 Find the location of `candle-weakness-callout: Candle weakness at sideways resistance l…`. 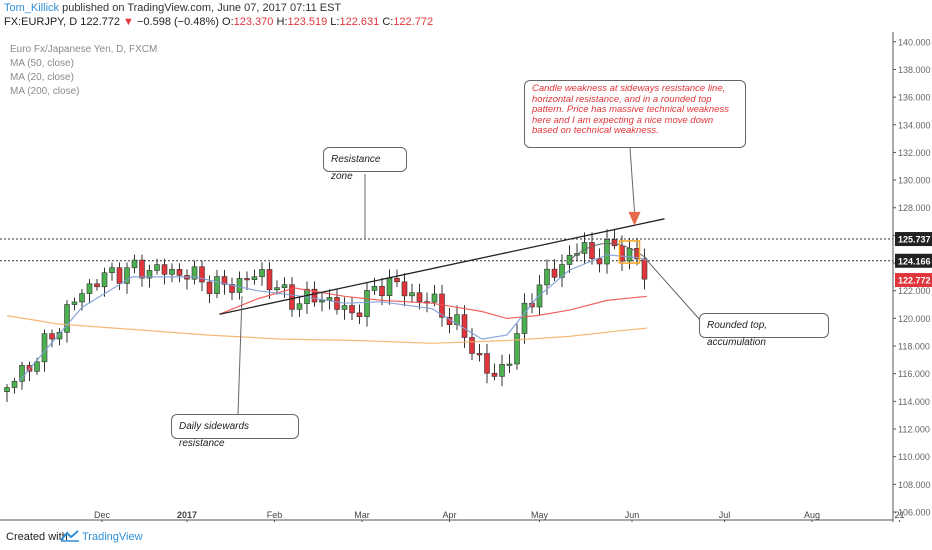

candle-weakness-callout: Candle weakness at sideways resistance l… is located at coordinates (635, 114).